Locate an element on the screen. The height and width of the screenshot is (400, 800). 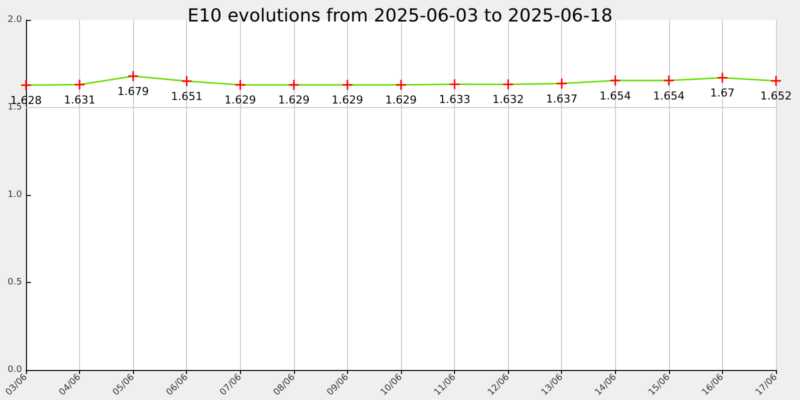
data-label: 1.67 is located at coordinates (722, 93).